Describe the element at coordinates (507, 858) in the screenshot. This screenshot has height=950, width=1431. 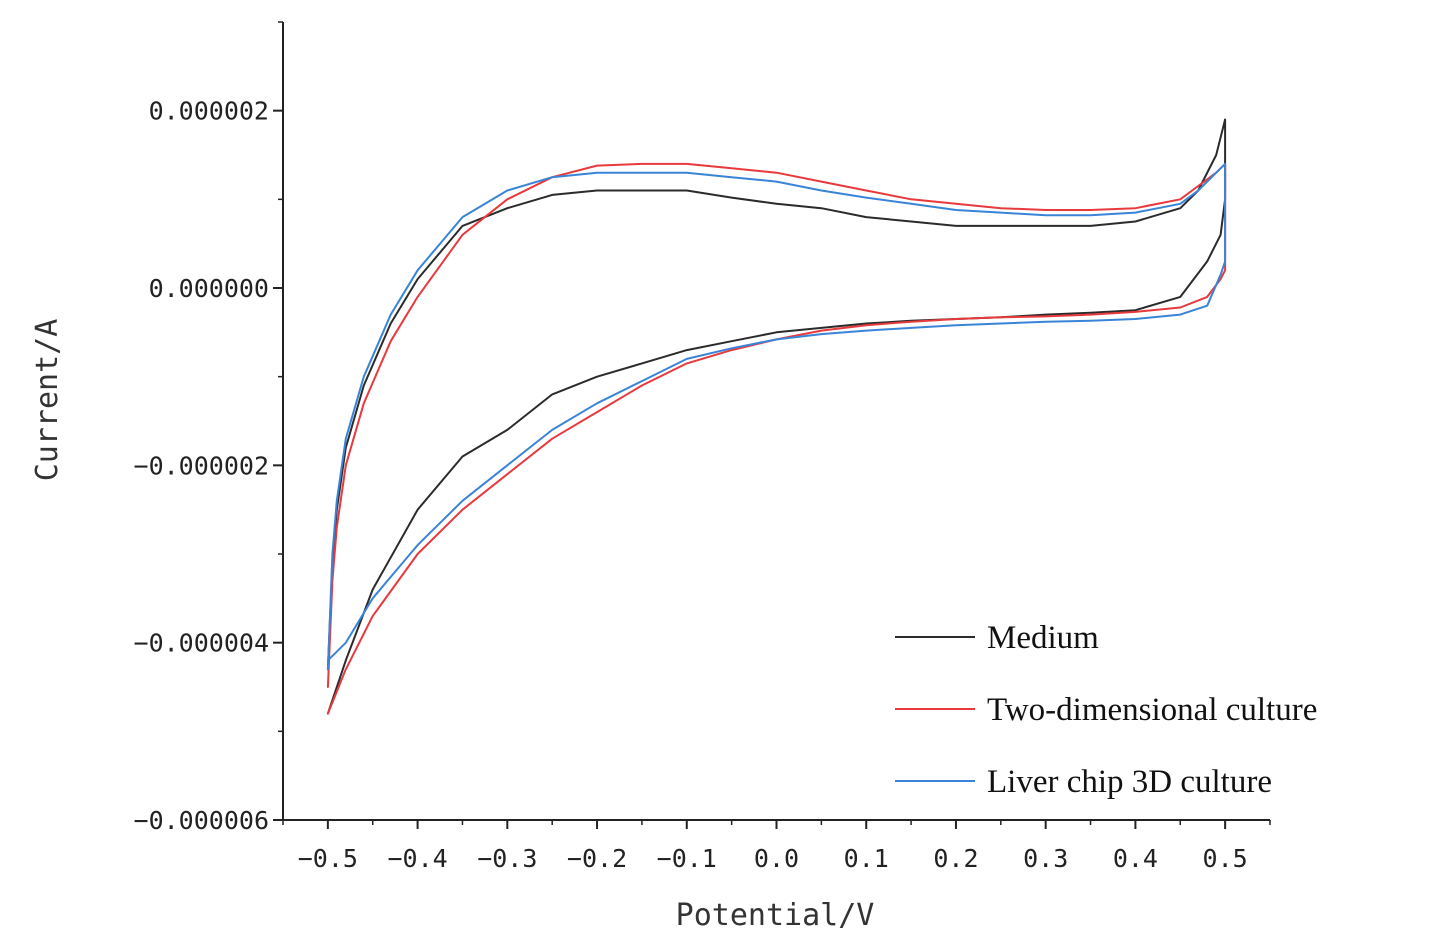
I see `x-tick-label: −0.3` at that location.